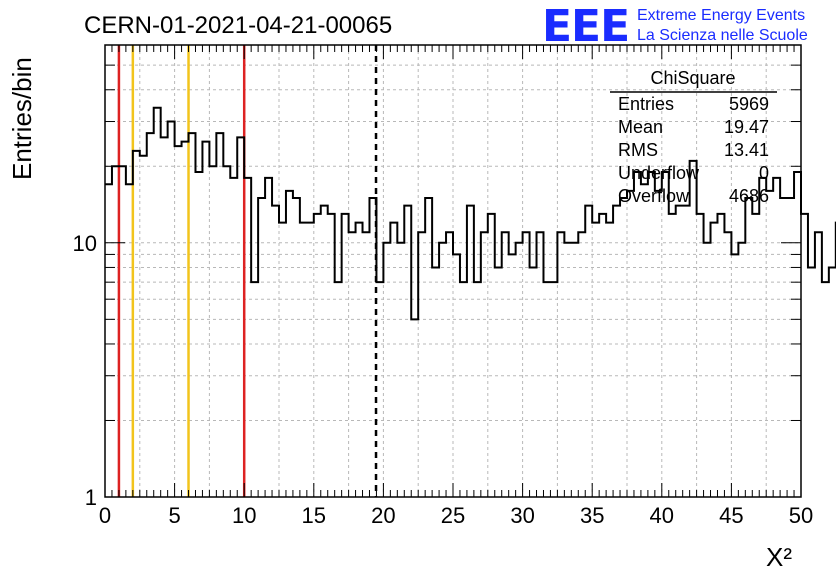 The image size is (836, 572). I want to click on x-tick-label: 40, so click(662, 515).